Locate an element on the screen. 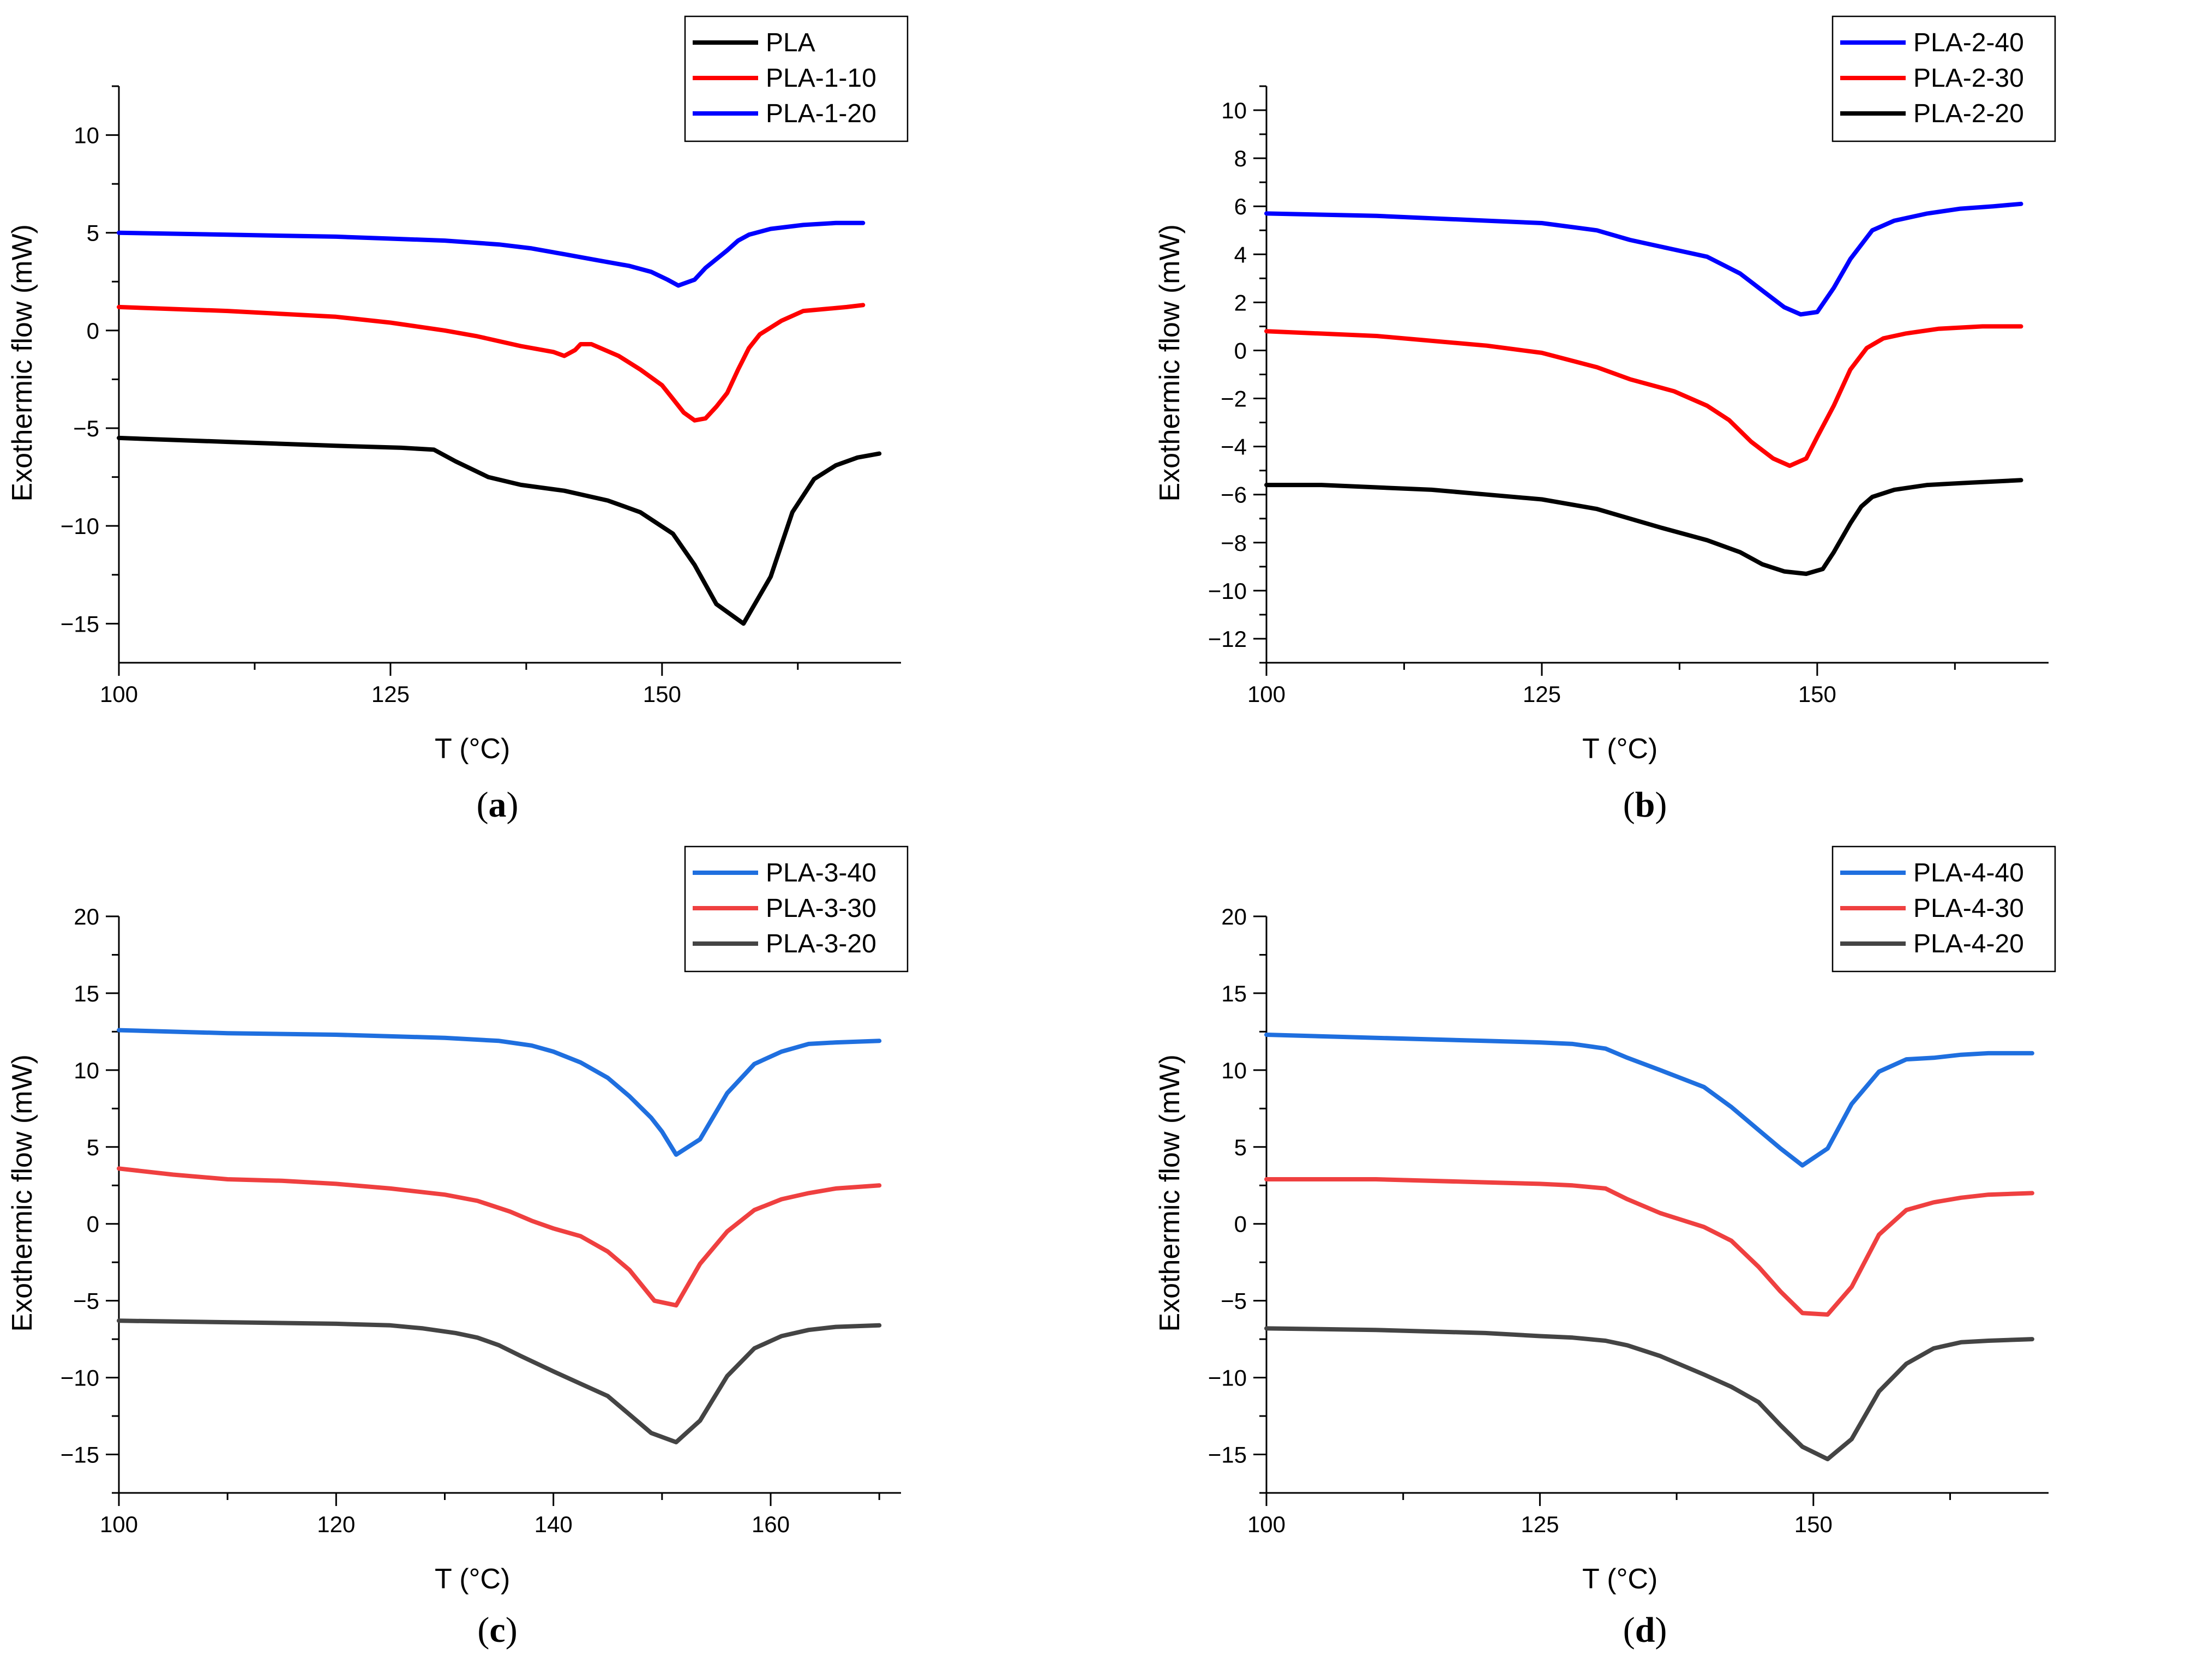 The image size is (2198, 1680). legend: PLA-4-40 PLA-4-30 PLA-4-20 is located at coordinates (1943, 909).